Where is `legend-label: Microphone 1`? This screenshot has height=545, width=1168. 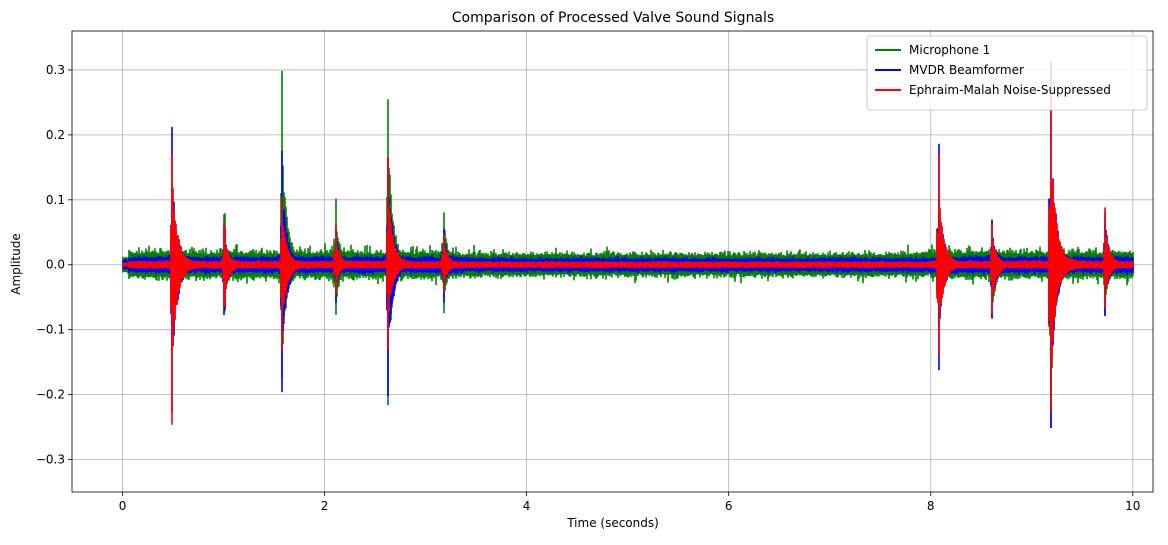 legend-label: Microphone 1 is located at coordinates (949, 50).